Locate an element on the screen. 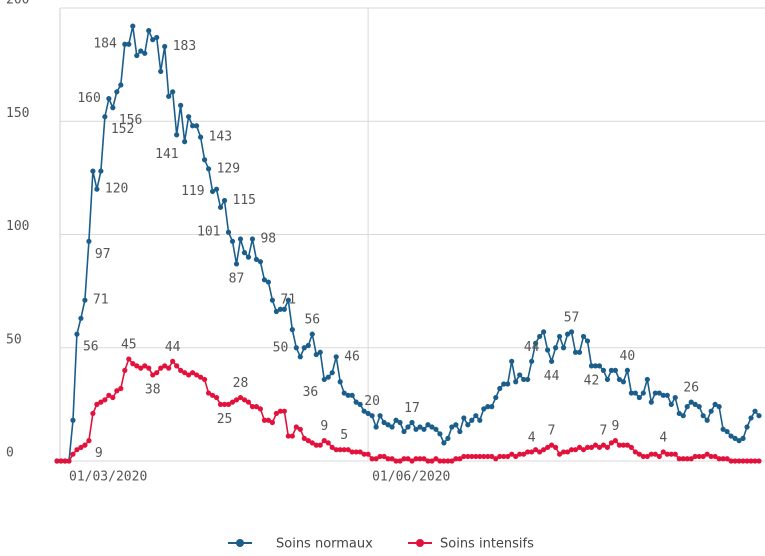 This screenshot has width=765, height=556. x-tick-label: 01/03/2020 is located at coordinates (108, 477).